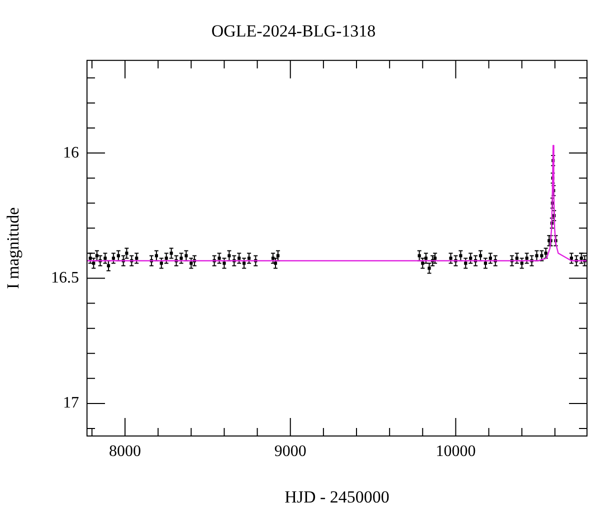 Image resolution: width=600 pixels, height=512 pixels. I want to click on x-tick-label: 9000, so click(290, 451).